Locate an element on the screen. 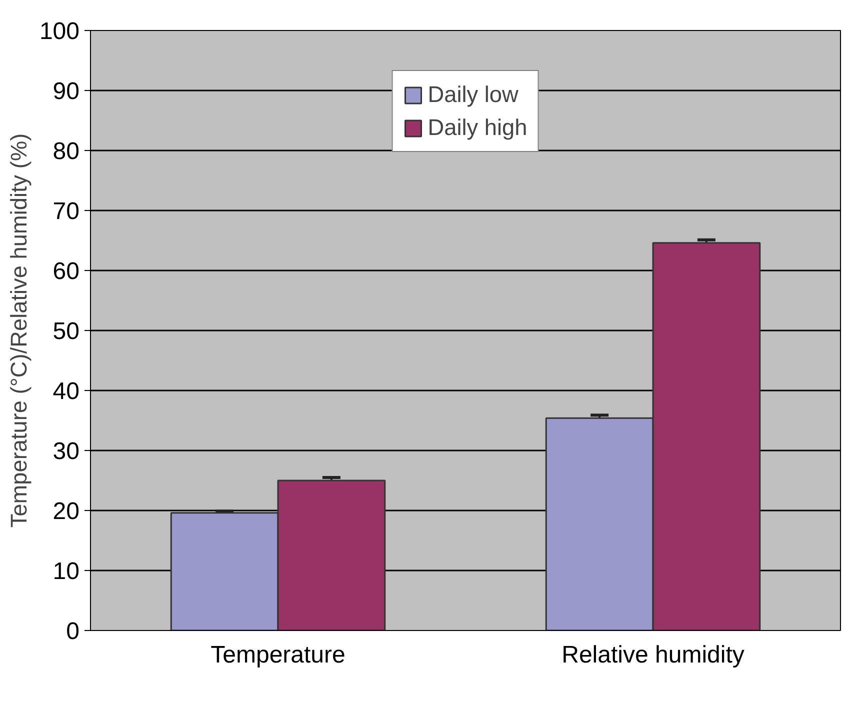  y-tick-label: 80 is located at coordinates (66, 151).